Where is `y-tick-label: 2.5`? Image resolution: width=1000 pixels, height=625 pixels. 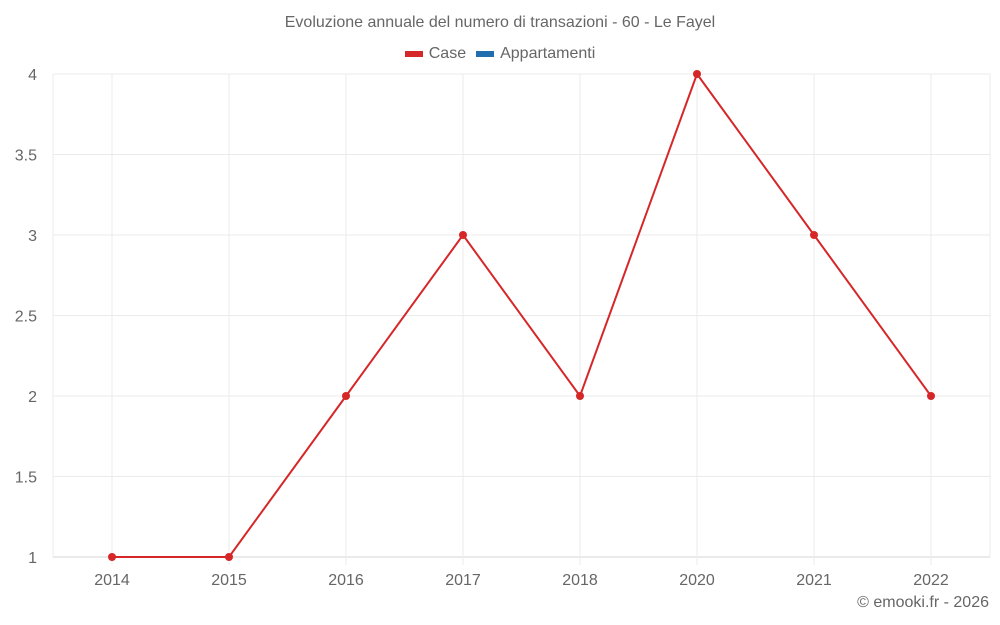
y-tick-label: 2.5 is located at coordinates (26, 317).